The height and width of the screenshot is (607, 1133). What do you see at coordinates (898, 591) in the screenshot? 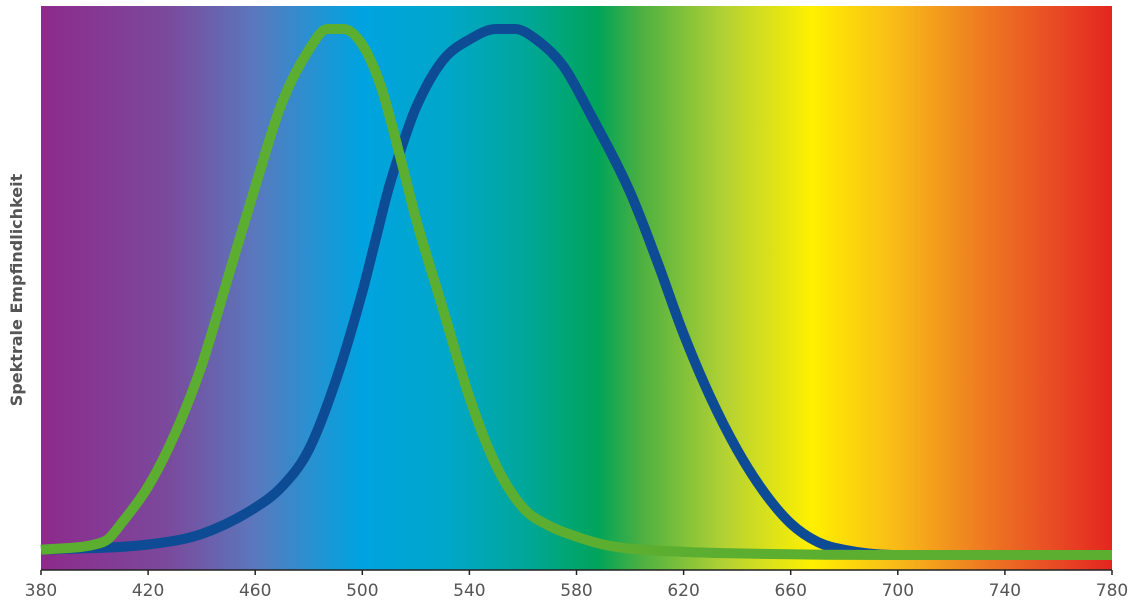
I see `x-tick-label: 700` at bounding box center [898, 591].